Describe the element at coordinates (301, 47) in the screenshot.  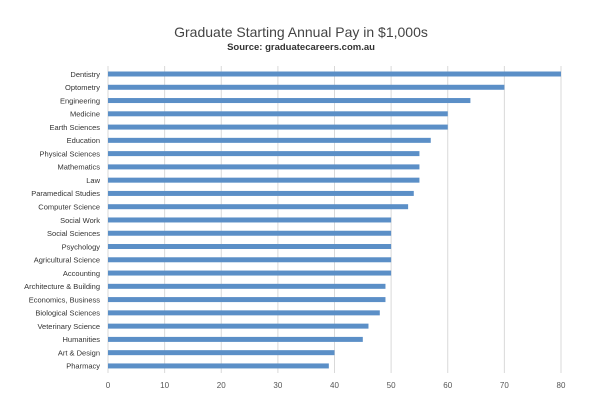
I see `chart-subtitle: Source: graduatecareers.com.au` at that location.